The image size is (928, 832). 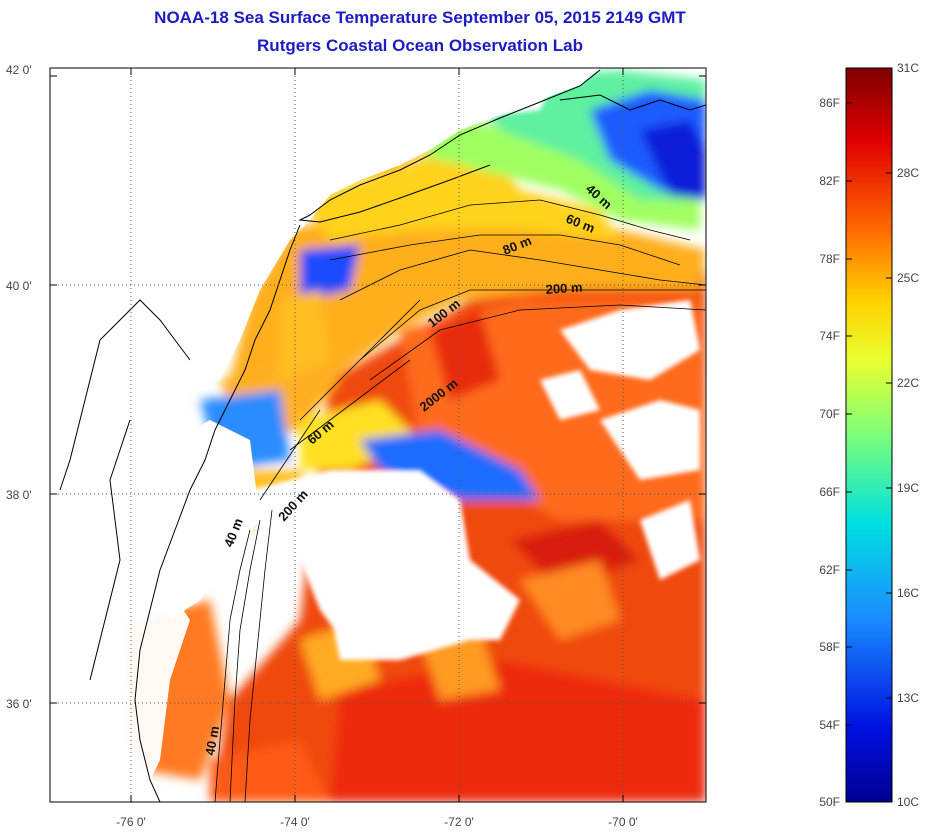 What do you see at coordinates (377, 822) in the screenshot?
I see `lon-tick-labels: -76 0' -74 0' -72 0' -70 0'` at bounding box center [377, 822].